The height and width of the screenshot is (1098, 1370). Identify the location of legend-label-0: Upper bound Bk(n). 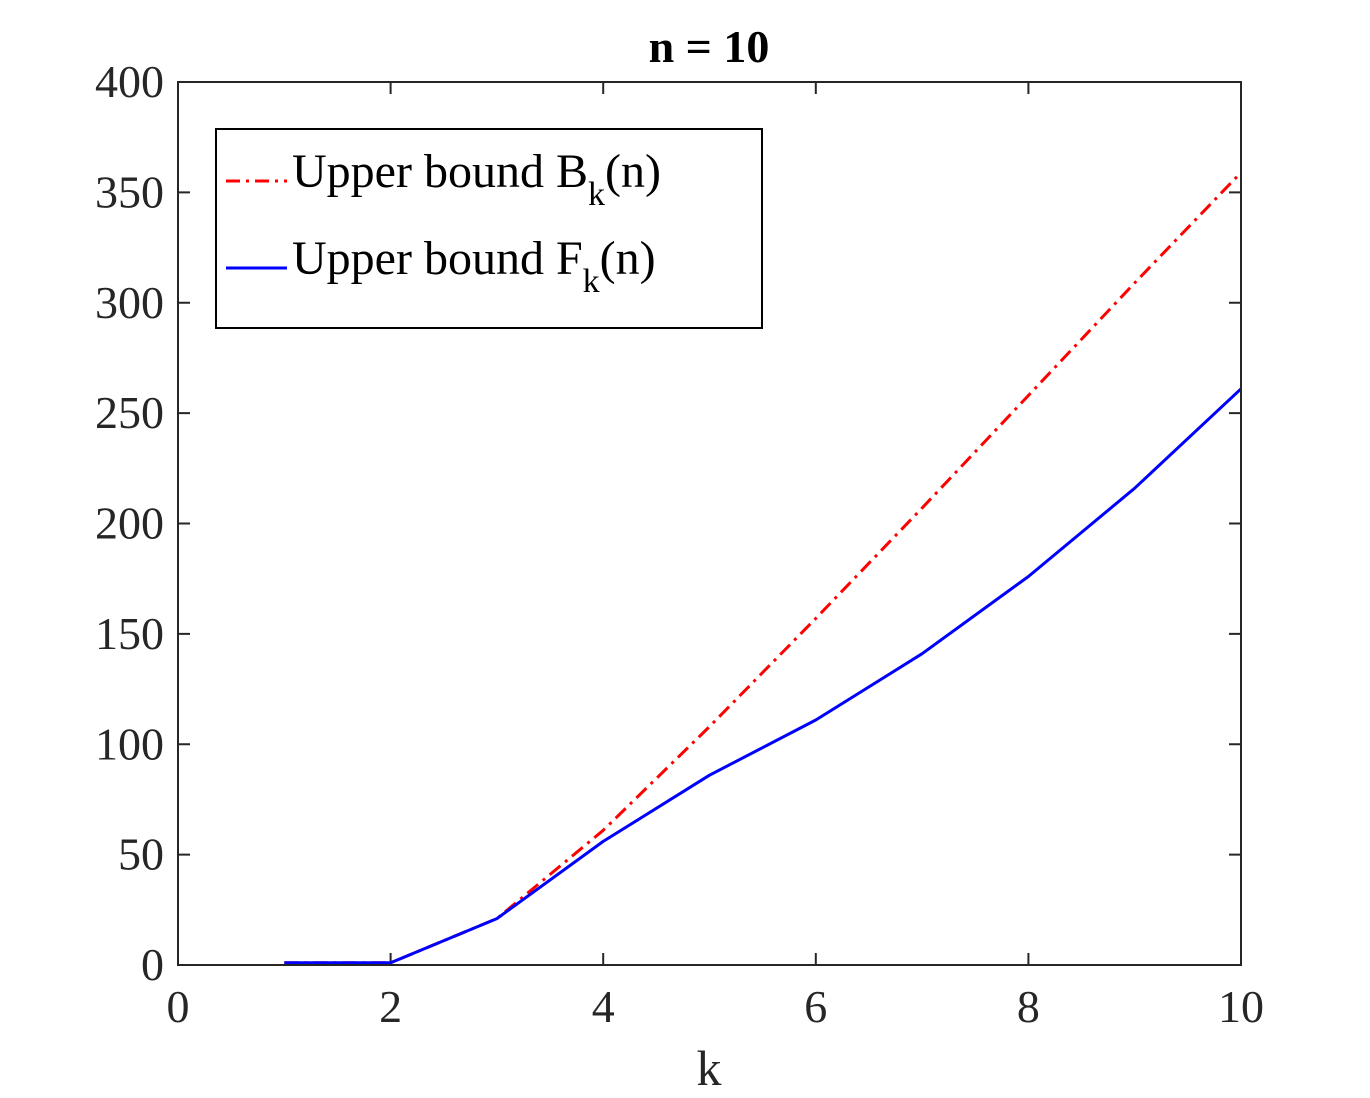
(476, 179).